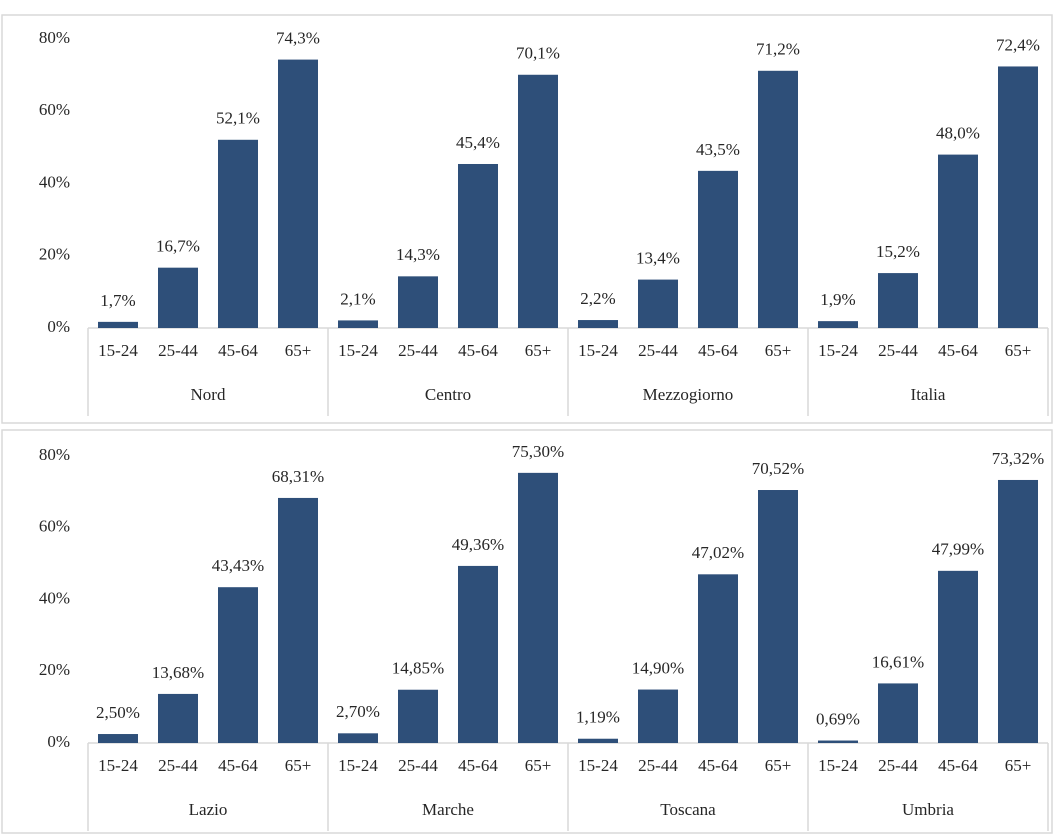 This screenshot has width=1057, height=834. Describe the element at coordinates (898, 251) in the screenshot. I see `value-label: 15,2%` at that location.